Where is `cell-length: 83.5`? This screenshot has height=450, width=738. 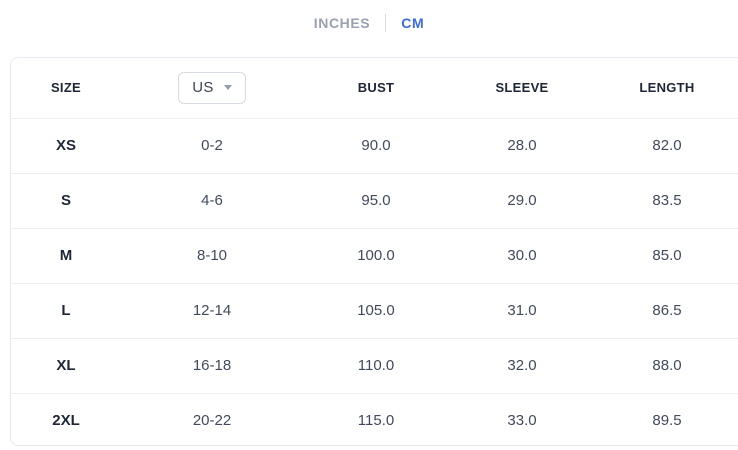
cell-length: 83.5 is located at coordinates (666, 201).